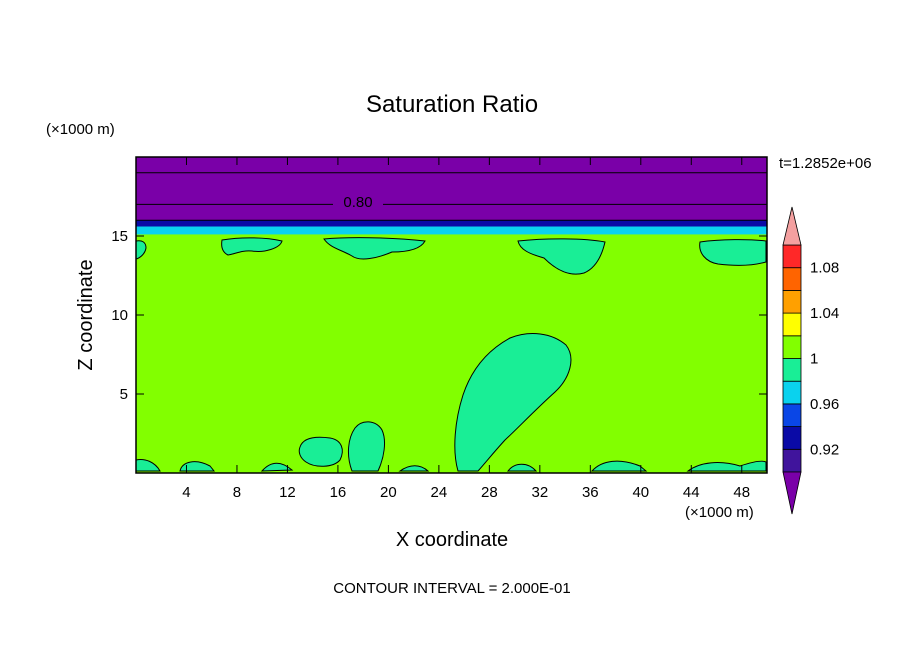 The width and height of the screenshot is (904, 654). I want to click on contour-interval-label: CONTOUR INTERVAL = 2.000E-01, so click(451, 588).